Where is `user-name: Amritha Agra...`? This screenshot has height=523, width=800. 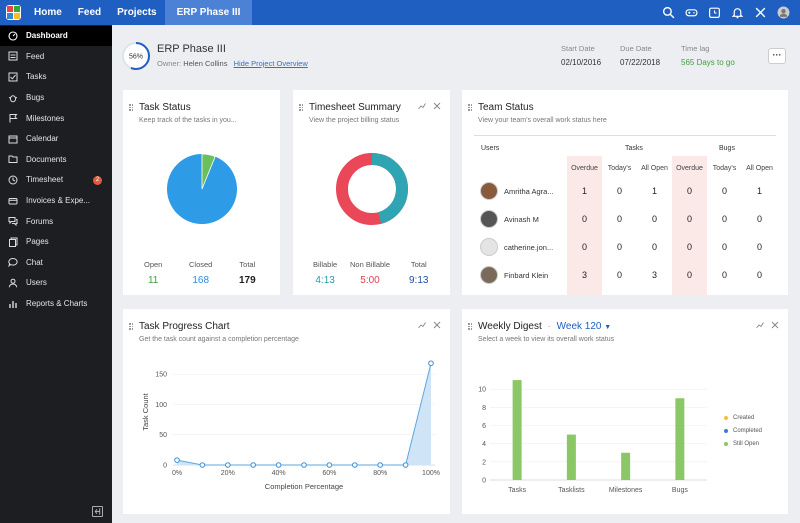 user-name: Amritha Agra... is located at coordinates (529, 191).